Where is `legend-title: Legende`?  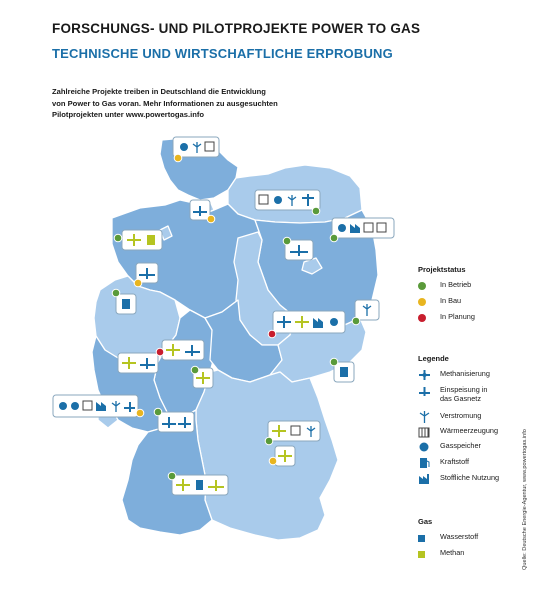 legend-title: Legende is located at coordinates (433, 358).